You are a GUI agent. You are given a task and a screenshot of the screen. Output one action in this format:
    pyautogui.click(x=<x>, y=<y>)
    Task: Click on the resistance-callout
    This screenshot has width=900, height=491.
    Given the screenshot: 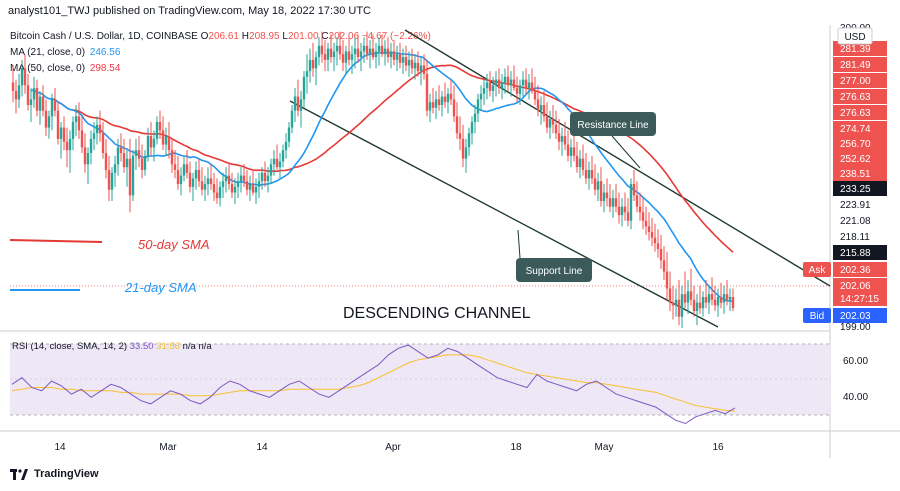 What is the action you would take?
    pyautogui.click(x=613, y=124)
    